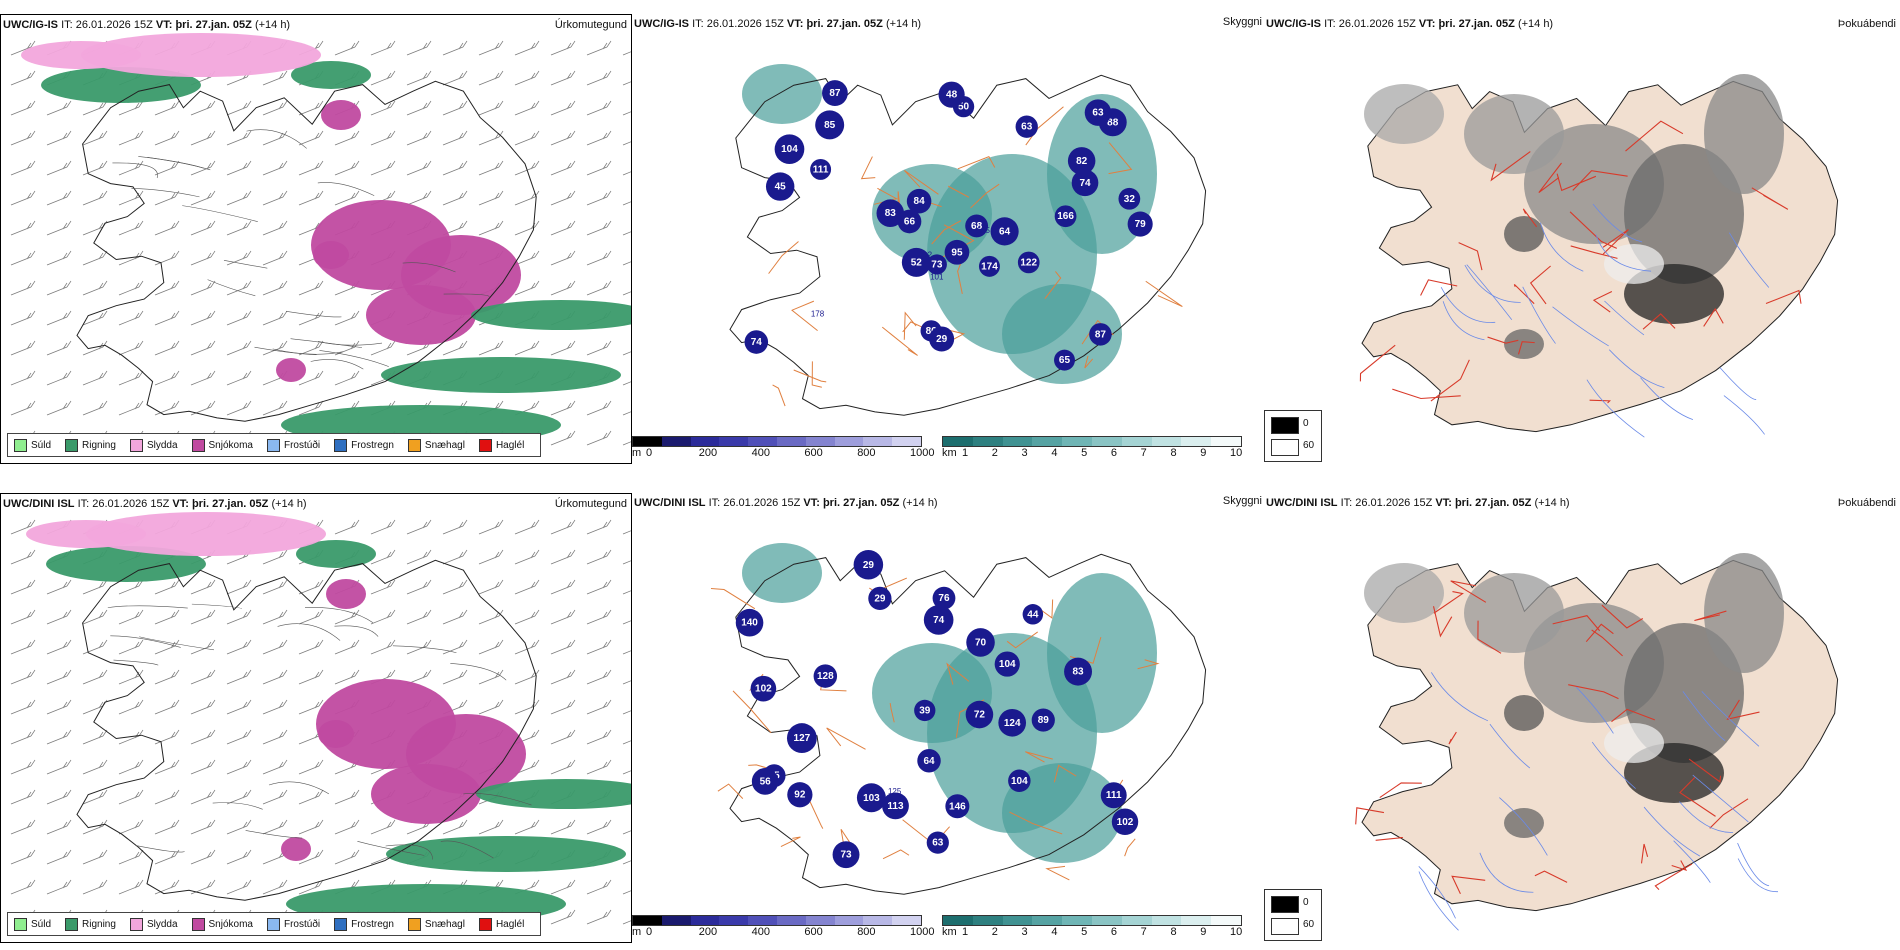 This screenshot has height=950, width=1900. What do you see at coordinates (637, 932) in the screenshot?
I see `colorbar-unit: m` at bounding box center [637, 932].